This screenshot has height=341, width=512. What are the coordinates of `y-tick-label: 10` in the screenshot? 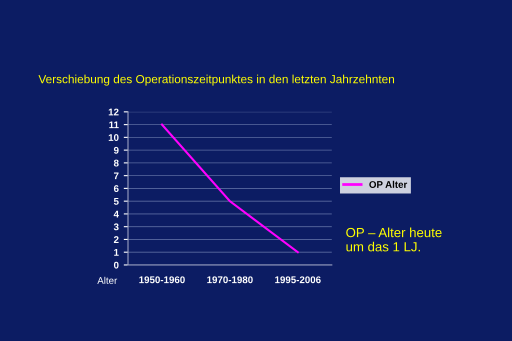 It's located at (113, 137).